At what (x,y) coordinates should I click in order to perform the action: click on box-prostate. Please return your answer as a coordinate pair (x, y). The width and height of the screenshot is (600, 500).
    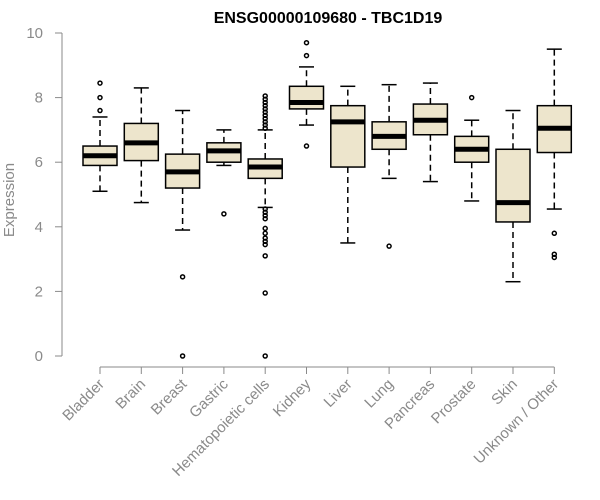
    Looking at the image, I should click on (471, 148).